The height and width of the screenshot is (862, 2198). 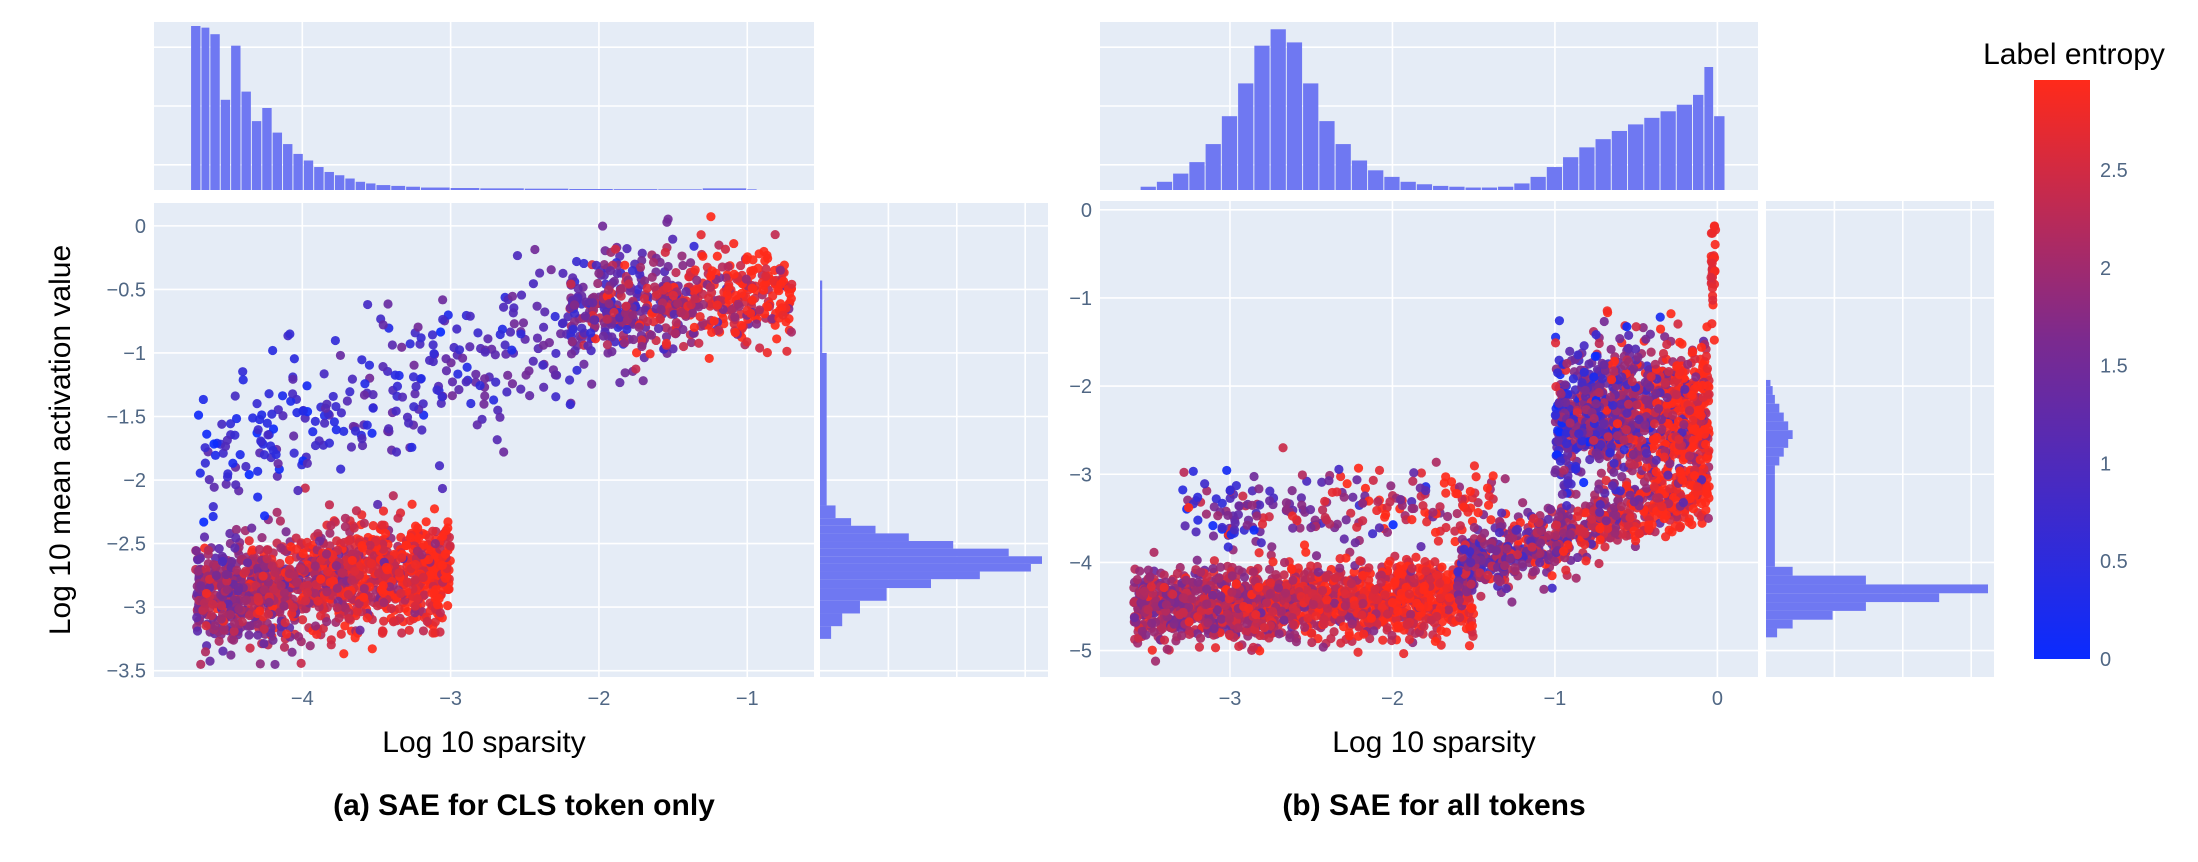 What do you see at coordinates (494, 441) in the screenshot?
I see `panel-a-scatter-points` at bounding box center [494, 441].